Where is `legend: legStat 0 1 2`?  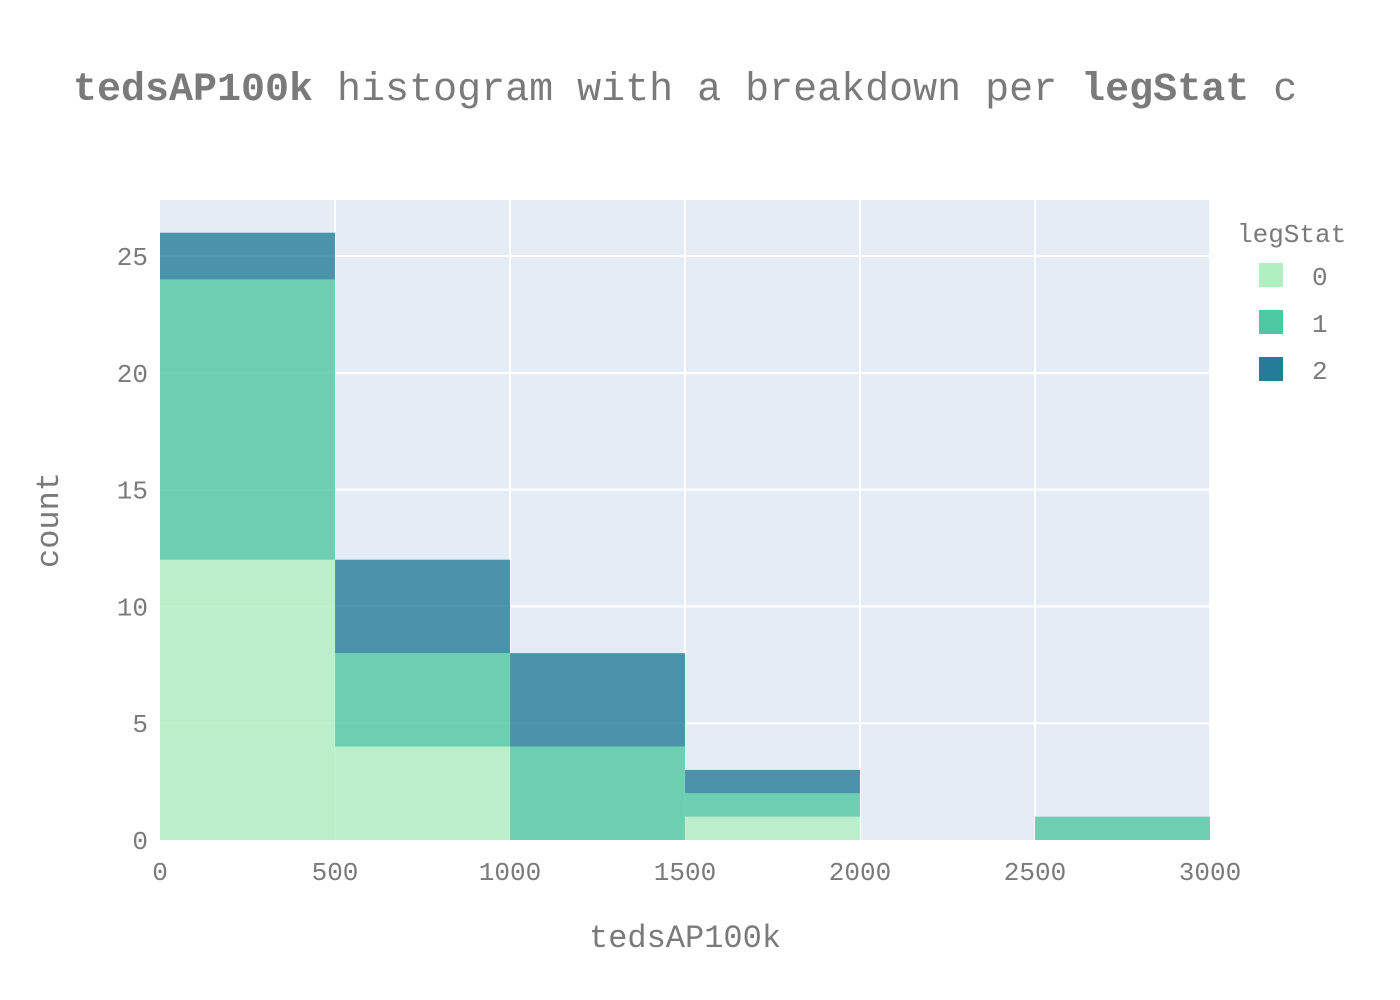 legend: legStat 0 1 2 is located at coordinates (1291, 303).